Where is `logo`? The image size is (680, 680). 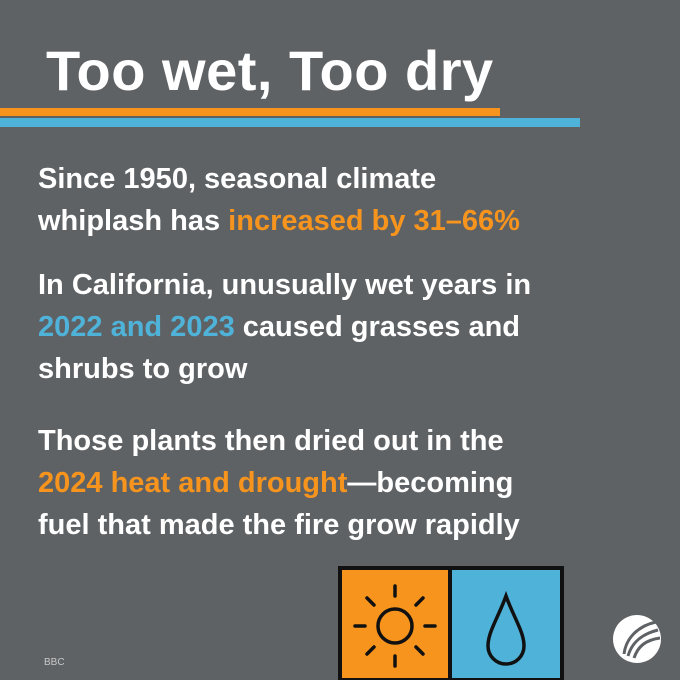
logo is located at coordinates (637, 639).